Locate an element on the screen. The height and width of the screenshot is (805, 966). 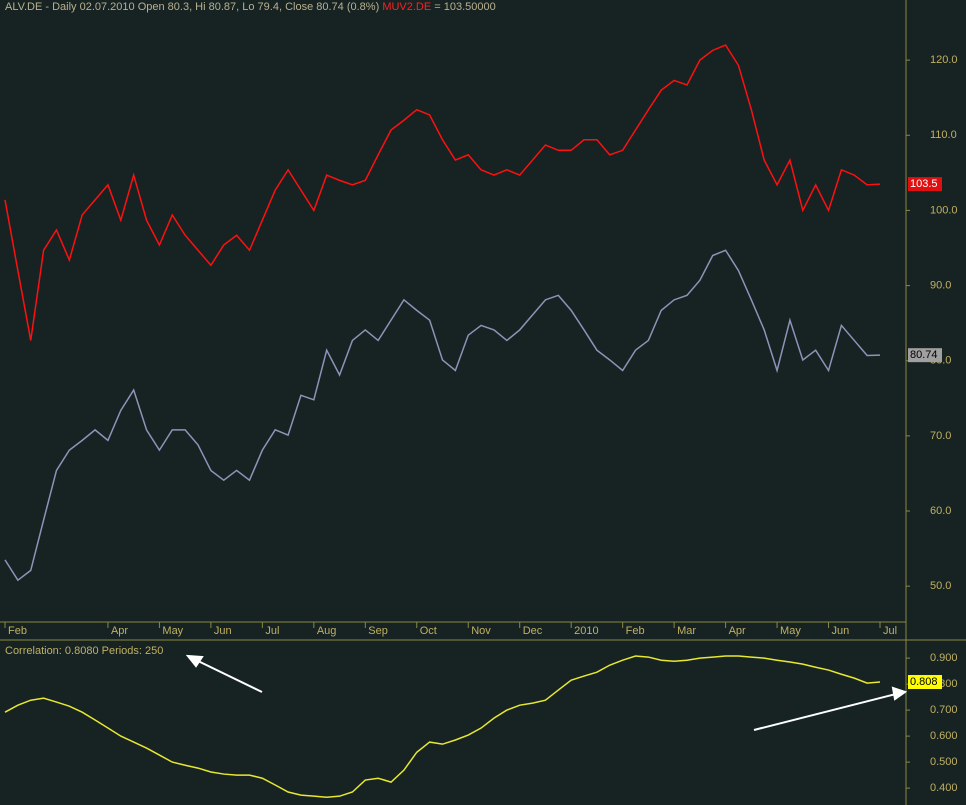
y-tick-label: 0.500 is located at coordinates (944, 762).